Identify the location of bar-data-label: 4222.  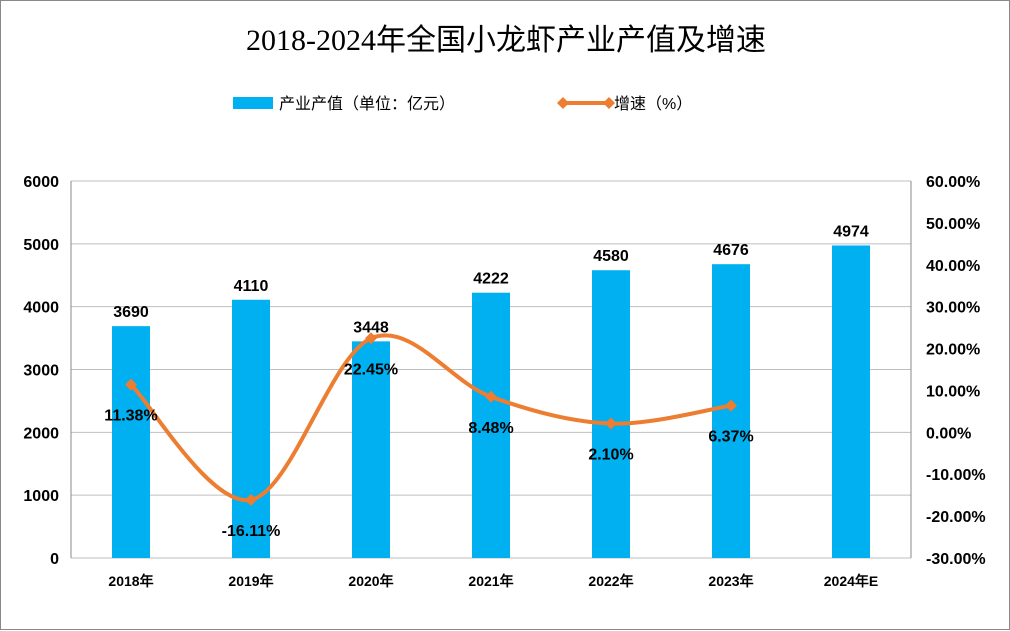
(491, 279).